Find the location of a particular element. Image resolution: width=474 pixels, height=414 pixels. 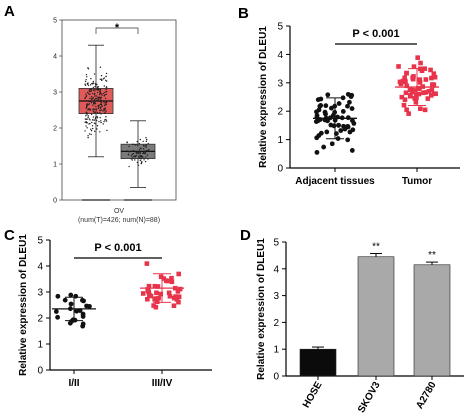

y-tick-label: 2 is located at coordinates (276, 323).